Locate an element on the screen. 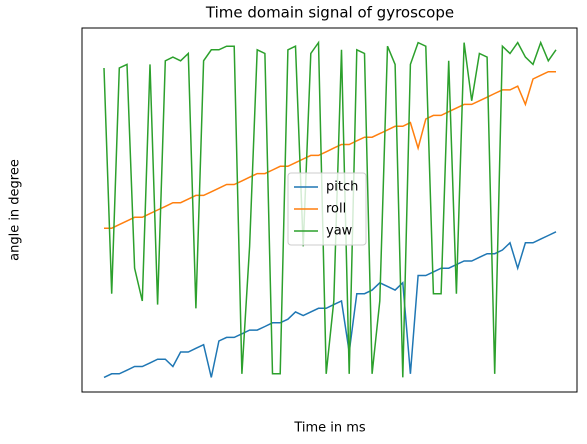 This screenshot has width=587, height=444. chart-title: Time domain signal of gyroscope is located at coordinates (329, 13).